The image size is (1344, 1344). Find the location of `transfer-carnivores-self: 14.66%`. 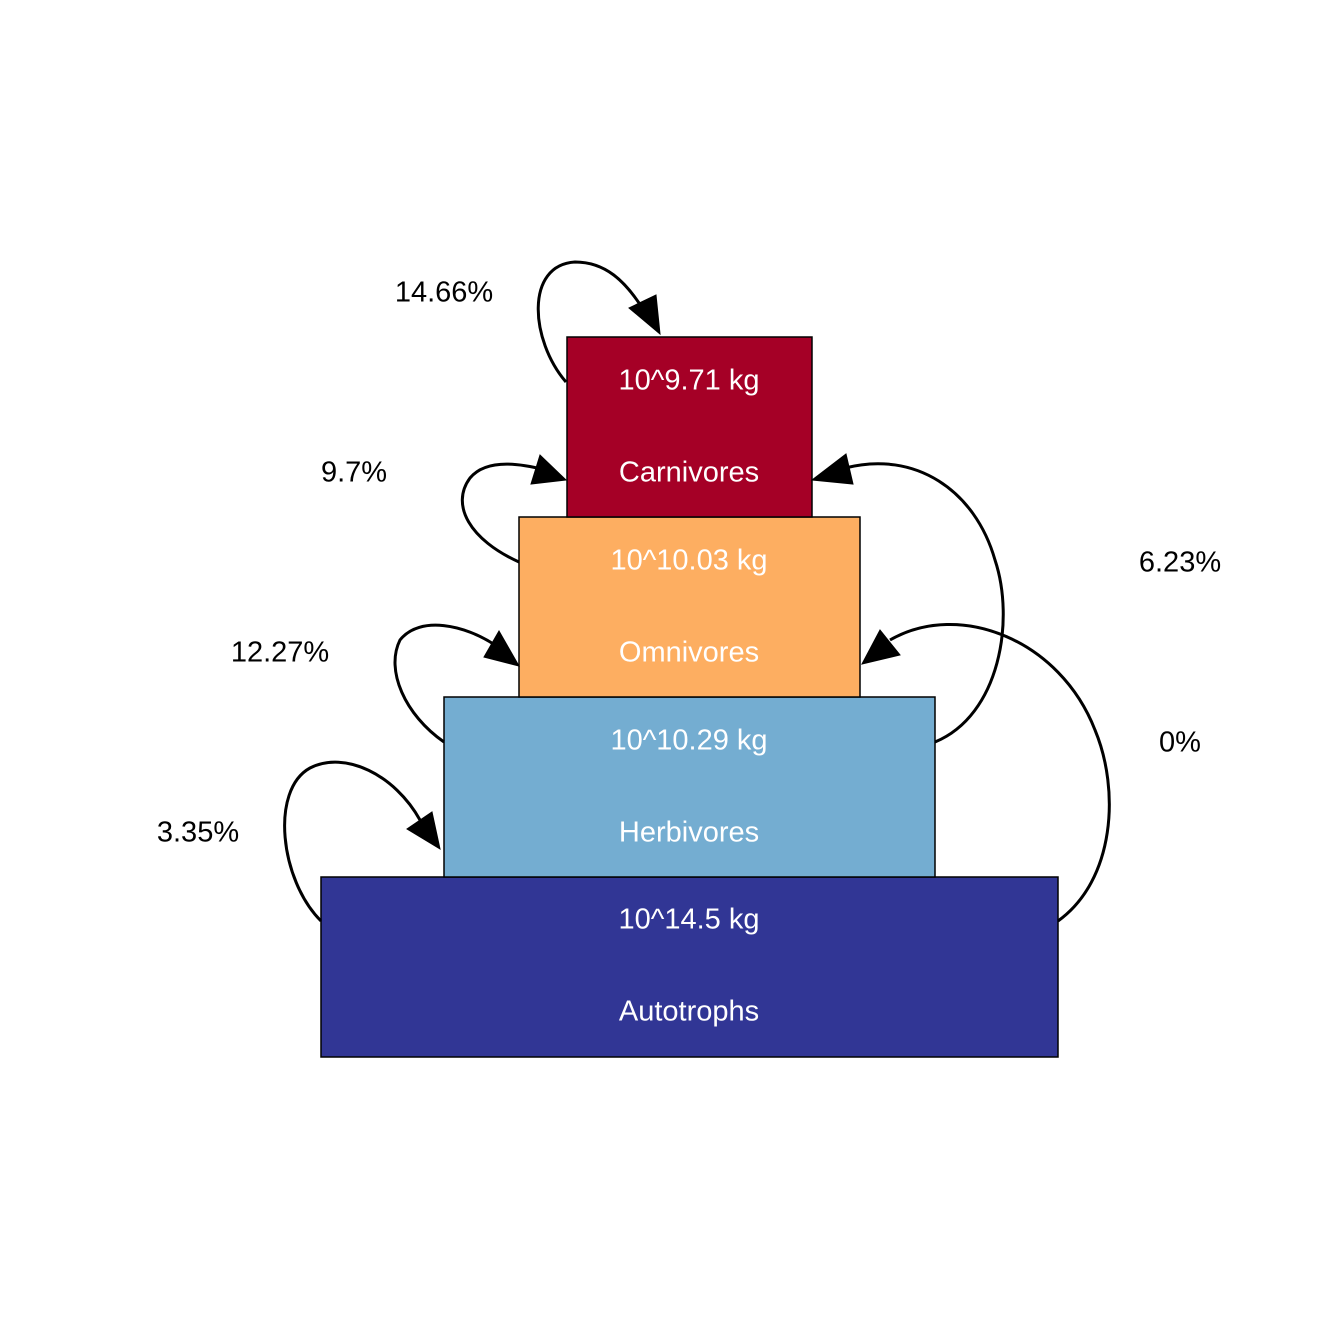

transfer-carnivores-self: 14.66% is located at coordinates (528, 321).